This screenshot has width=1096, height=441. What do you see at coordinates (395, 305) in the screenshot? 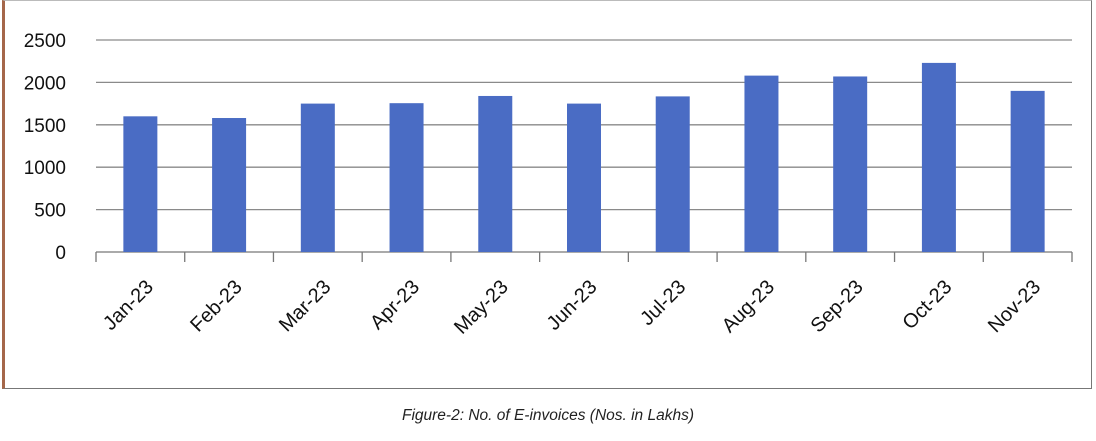
I see `x-tick-label: Apr-23` at bounding box center [395, 305].